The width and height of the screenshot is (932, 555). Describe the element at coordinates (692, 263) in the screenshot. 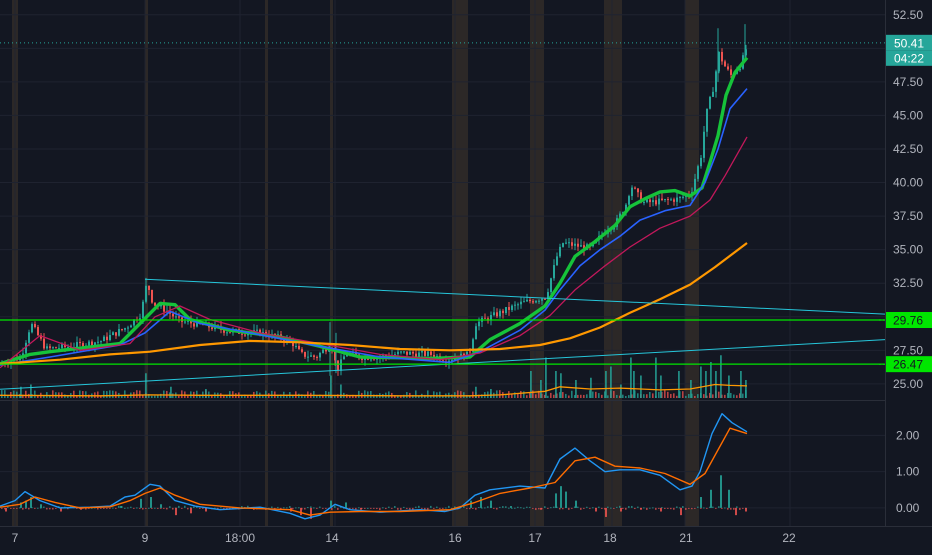

I see `session-band` at that location.